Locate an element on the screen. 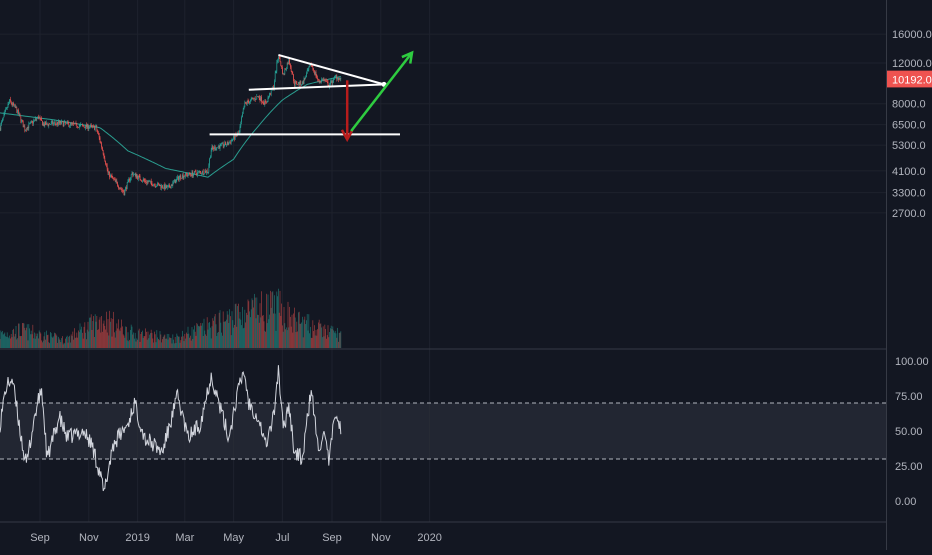 This screenshot has width=932, height=555. time-tick-label: Mar is located at coordinates (184, 538).